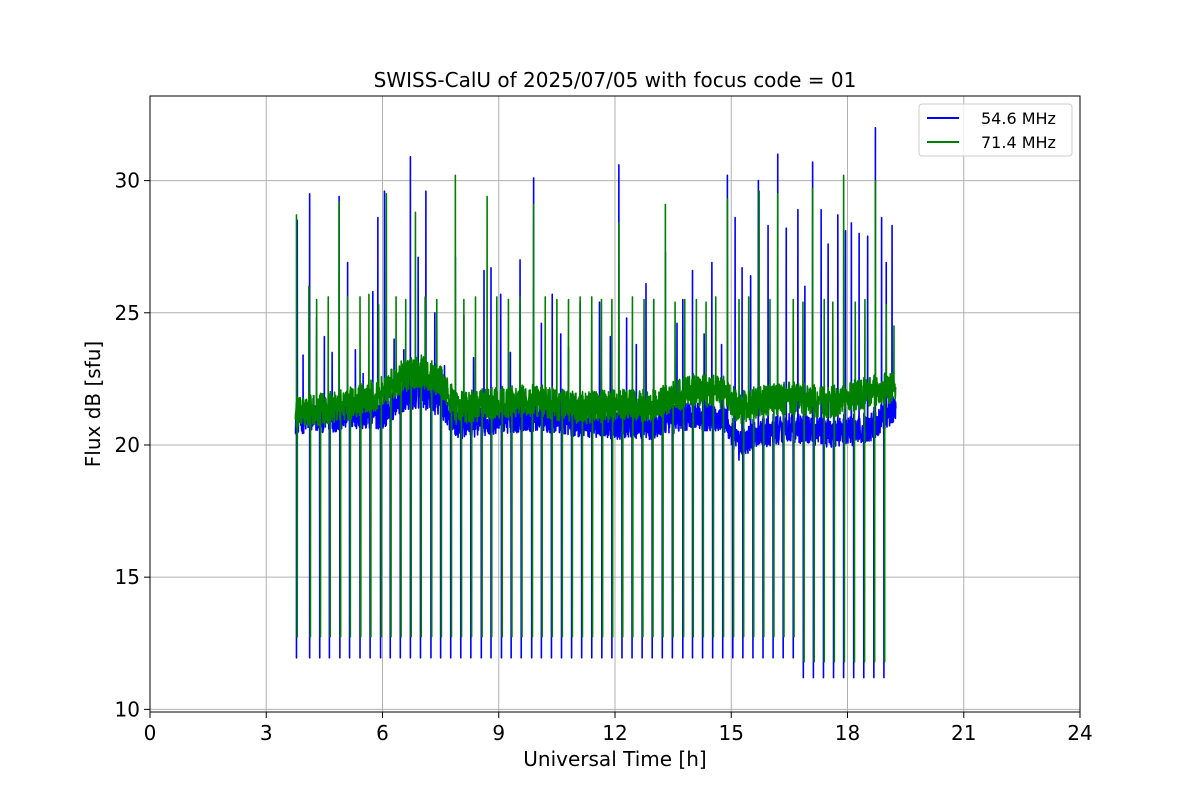  What do you see at coordinates (731, 733) in the screenshot?
I see `x-tick-label: 15` at bounding box center [731, 733].